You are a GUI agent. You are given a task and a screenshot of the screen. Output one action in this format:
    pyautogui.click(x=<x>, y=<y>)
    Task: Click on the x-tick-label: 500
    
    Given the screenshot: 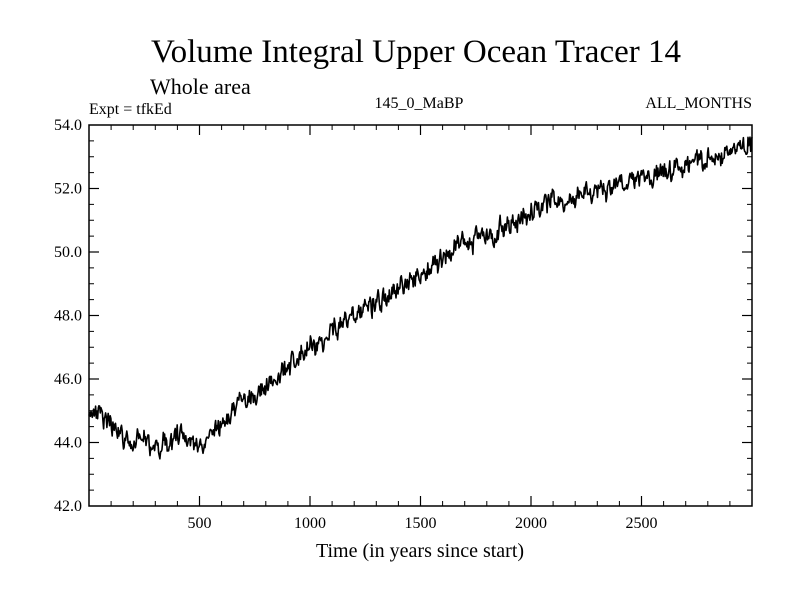 What is the action you would take?
    pyautogui.click(x=200, y=523)
    